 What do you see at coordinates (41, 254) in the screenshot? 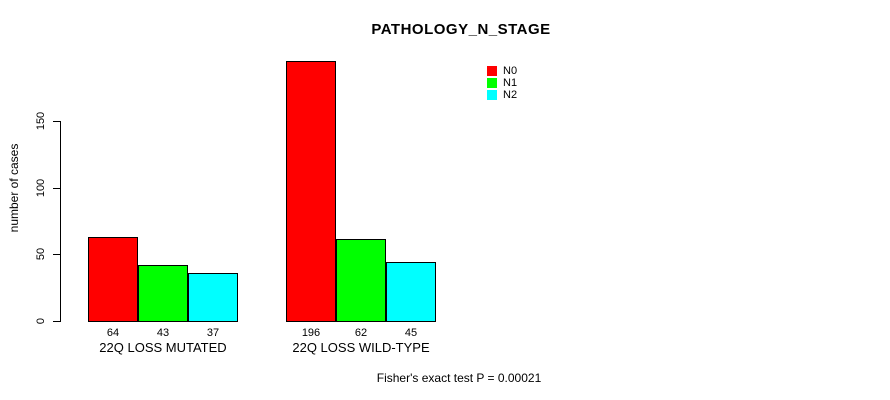
I see `y-axis-tick-label: 50` at bounding box center [41, 254].